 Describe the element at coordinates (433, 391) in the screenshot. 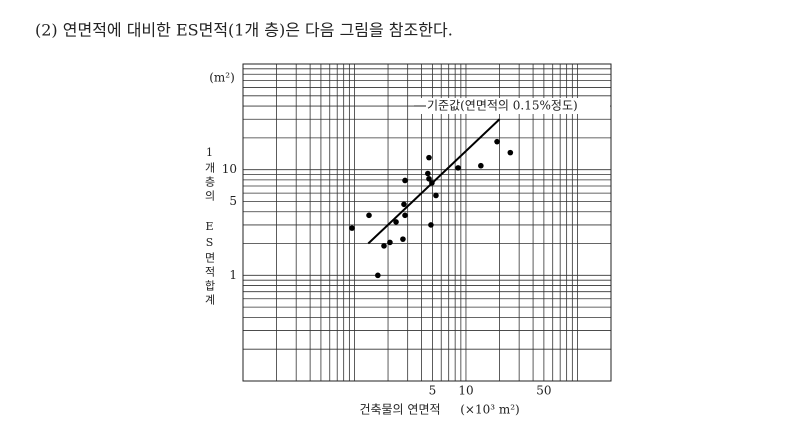

I see `x-tick-label: 5` at that location.